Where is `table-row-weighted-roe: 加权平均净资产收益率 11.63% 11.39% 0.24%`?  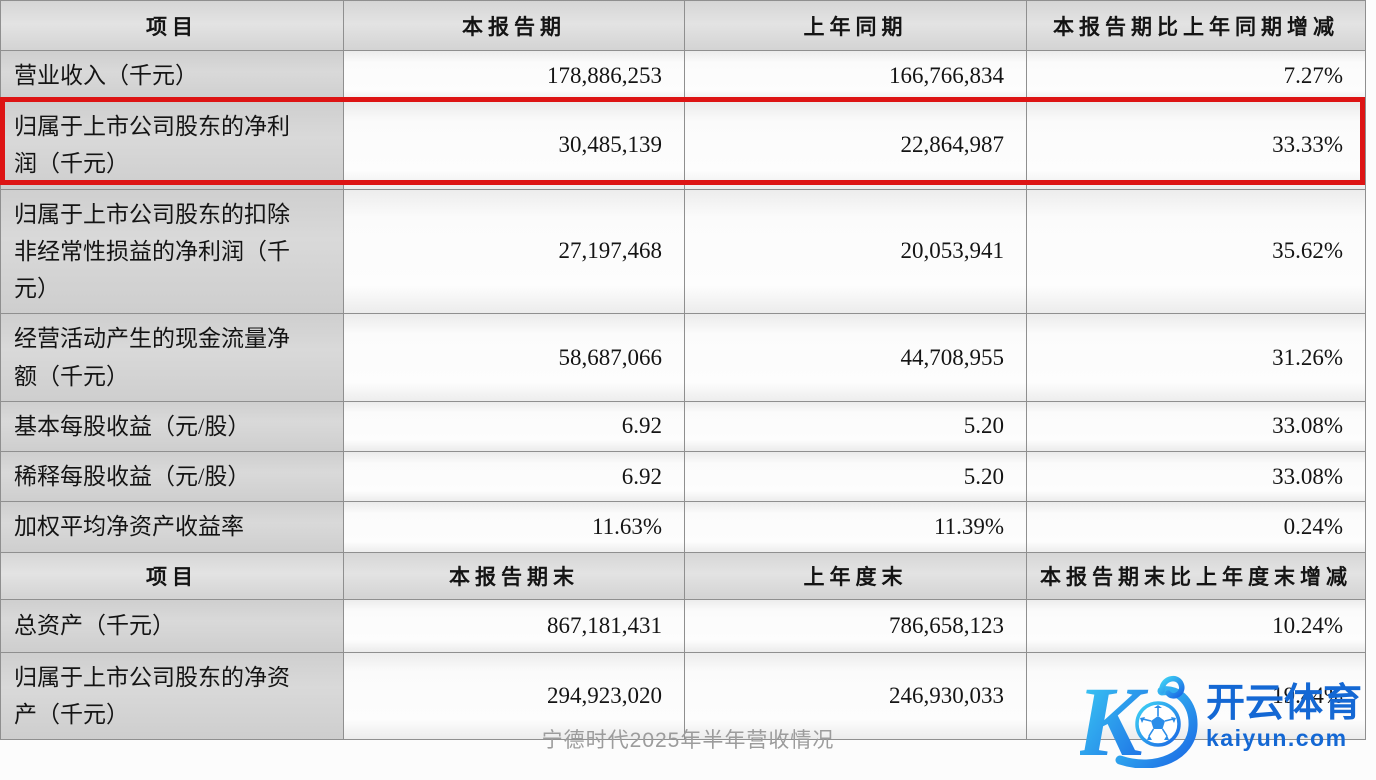 table-row-weighted-roe: 加权平均净资产收益率 11.63% 11.39% 0.24% is located at coordinates (683, 527).